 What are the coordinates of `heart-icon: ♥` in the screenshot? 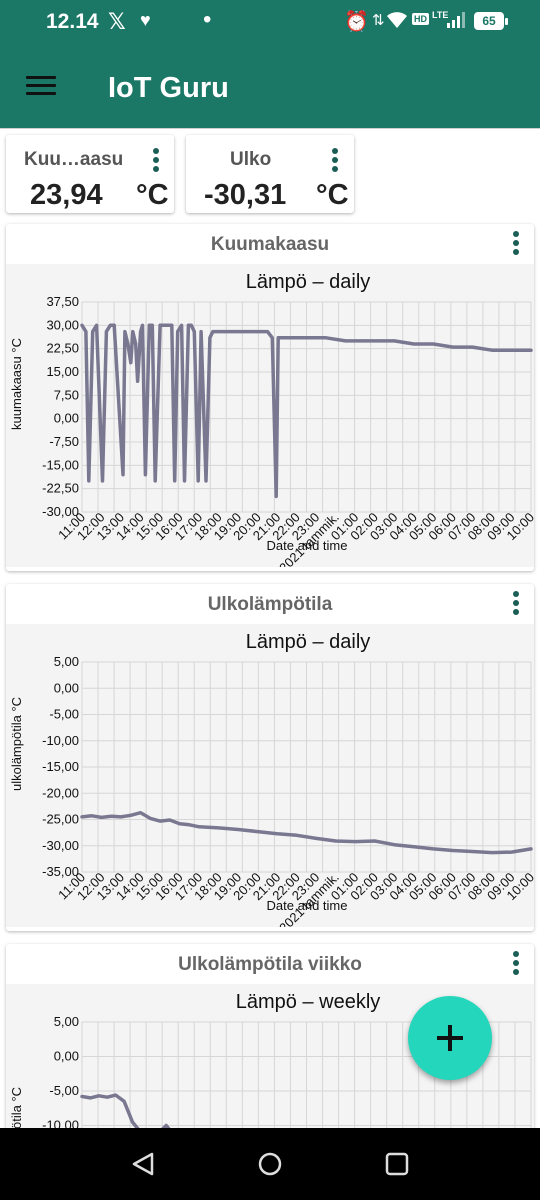 It's located at (145, 20).